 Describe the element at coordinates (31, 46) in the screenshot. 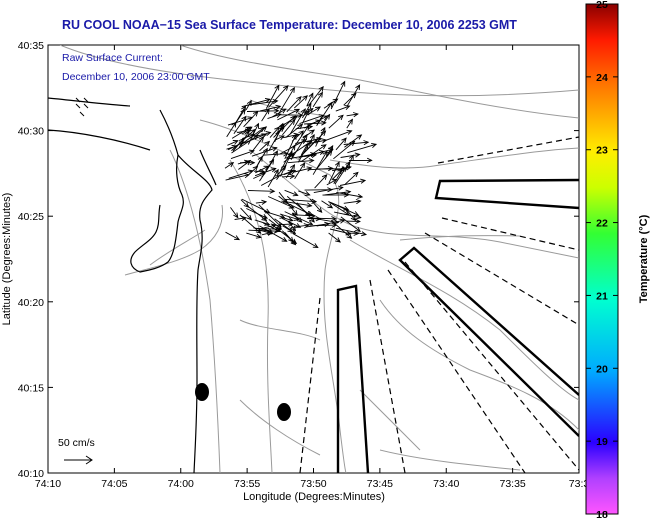

I see `y-tick-label: 40:35` at that location.